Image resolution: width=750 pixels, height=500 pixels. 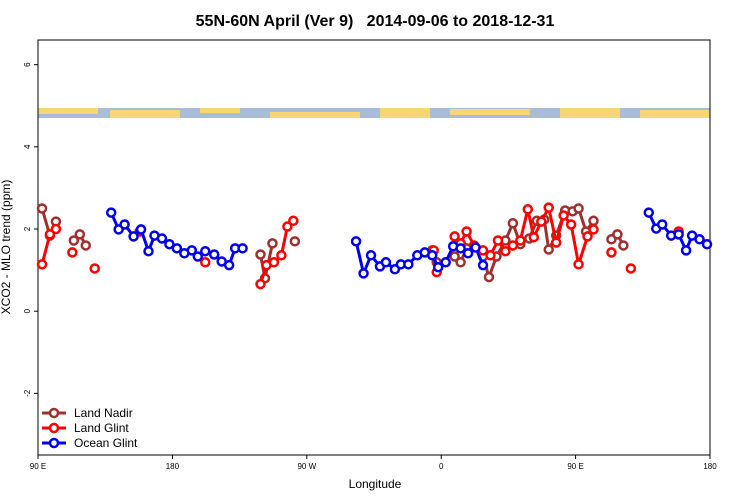 What do you see at coordinates (27, 228) in the screenshot?
I see `y-tick-label: 2` at bounding box center [27, 228].